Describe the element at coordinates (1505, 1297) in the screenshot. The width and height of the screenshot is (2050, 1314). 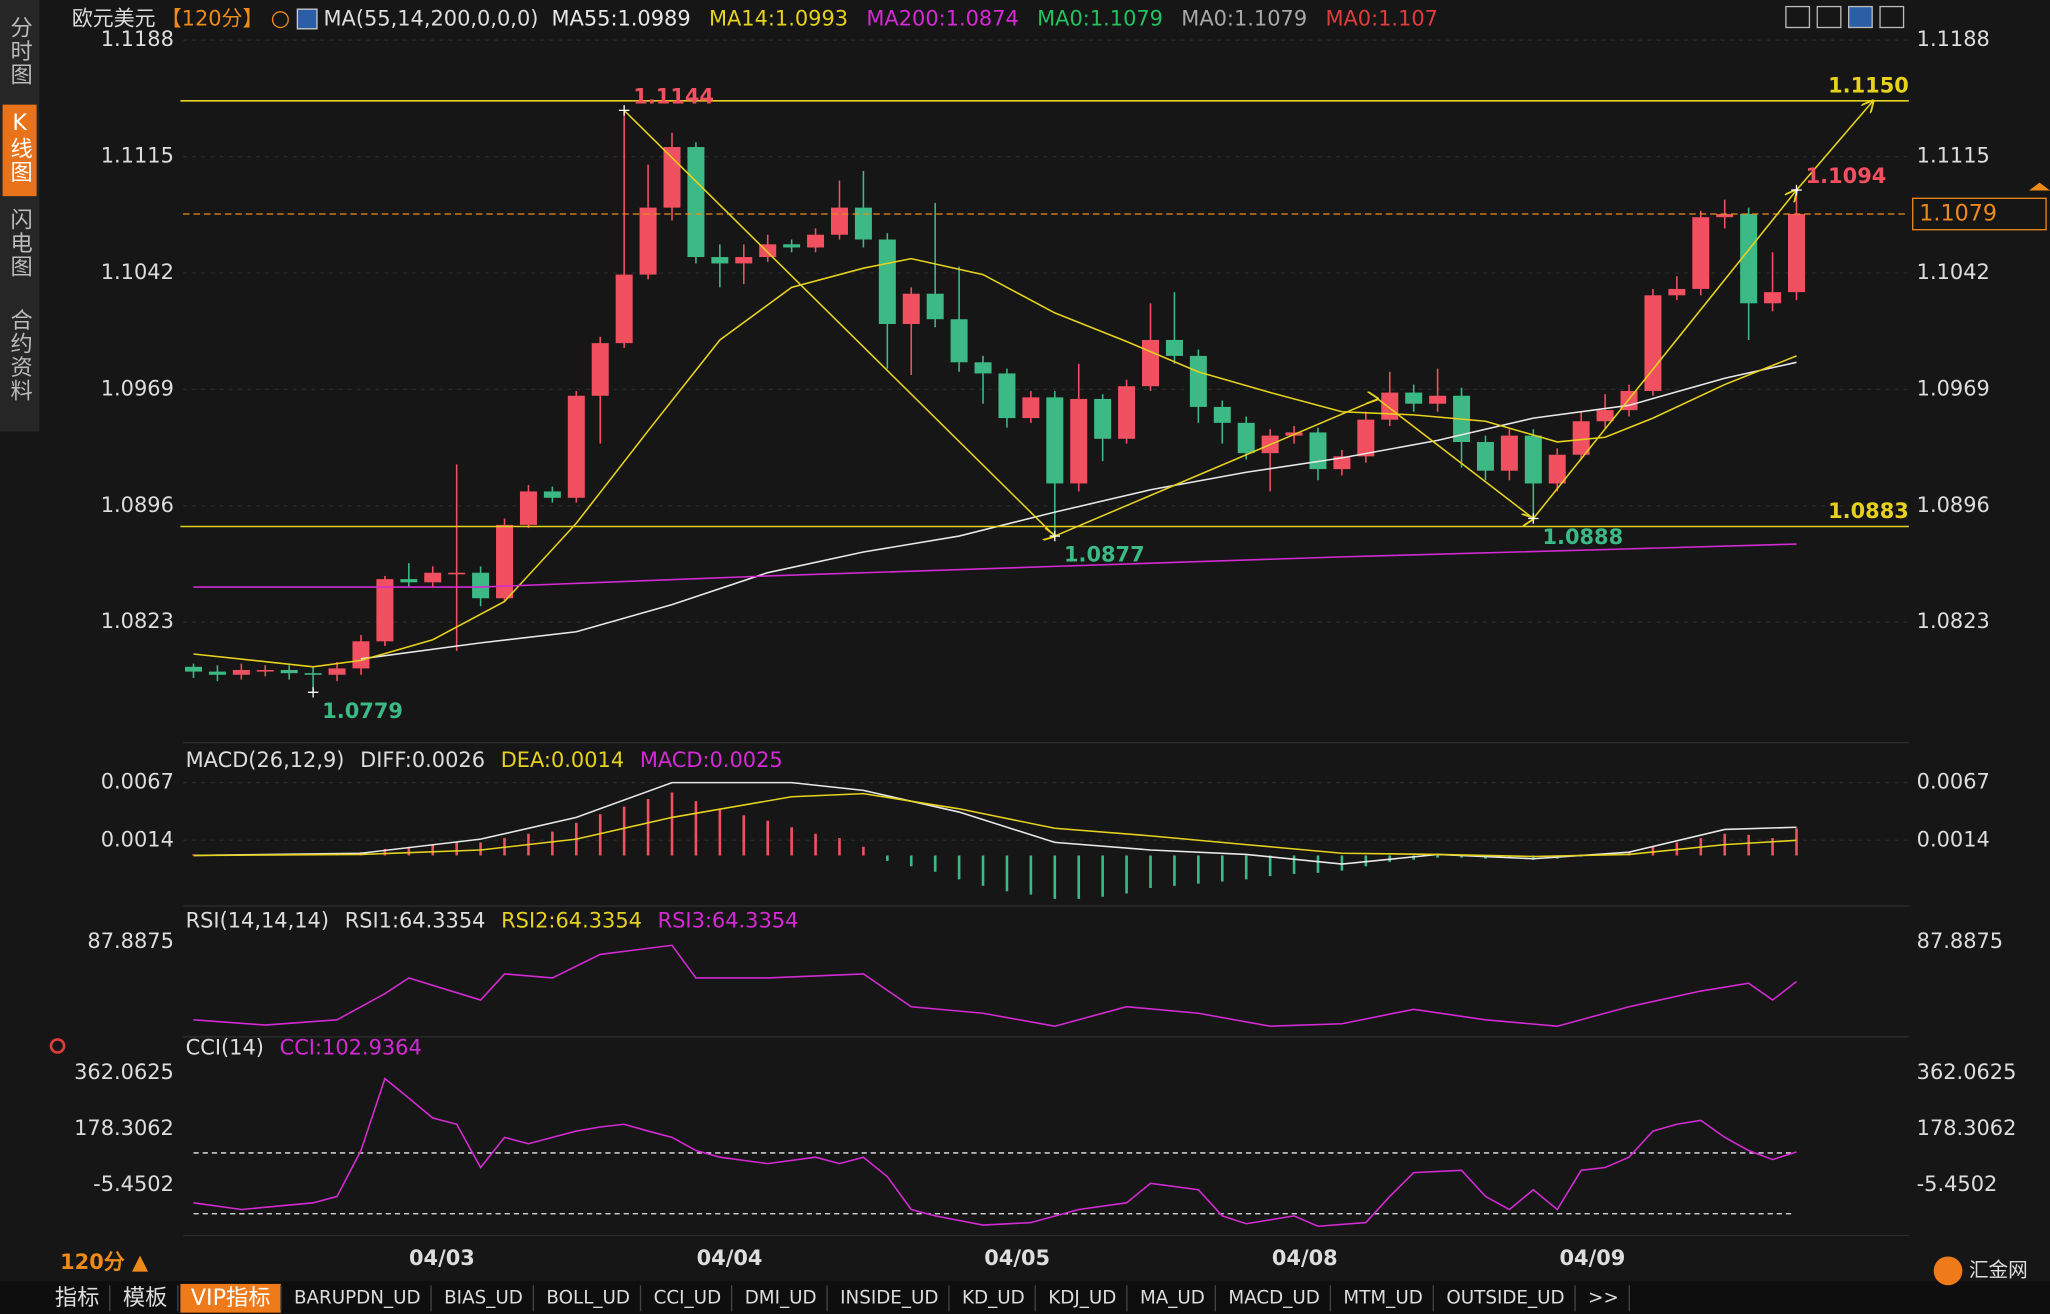
I see `footer-tab: OUTSIDE_UD` at that location.